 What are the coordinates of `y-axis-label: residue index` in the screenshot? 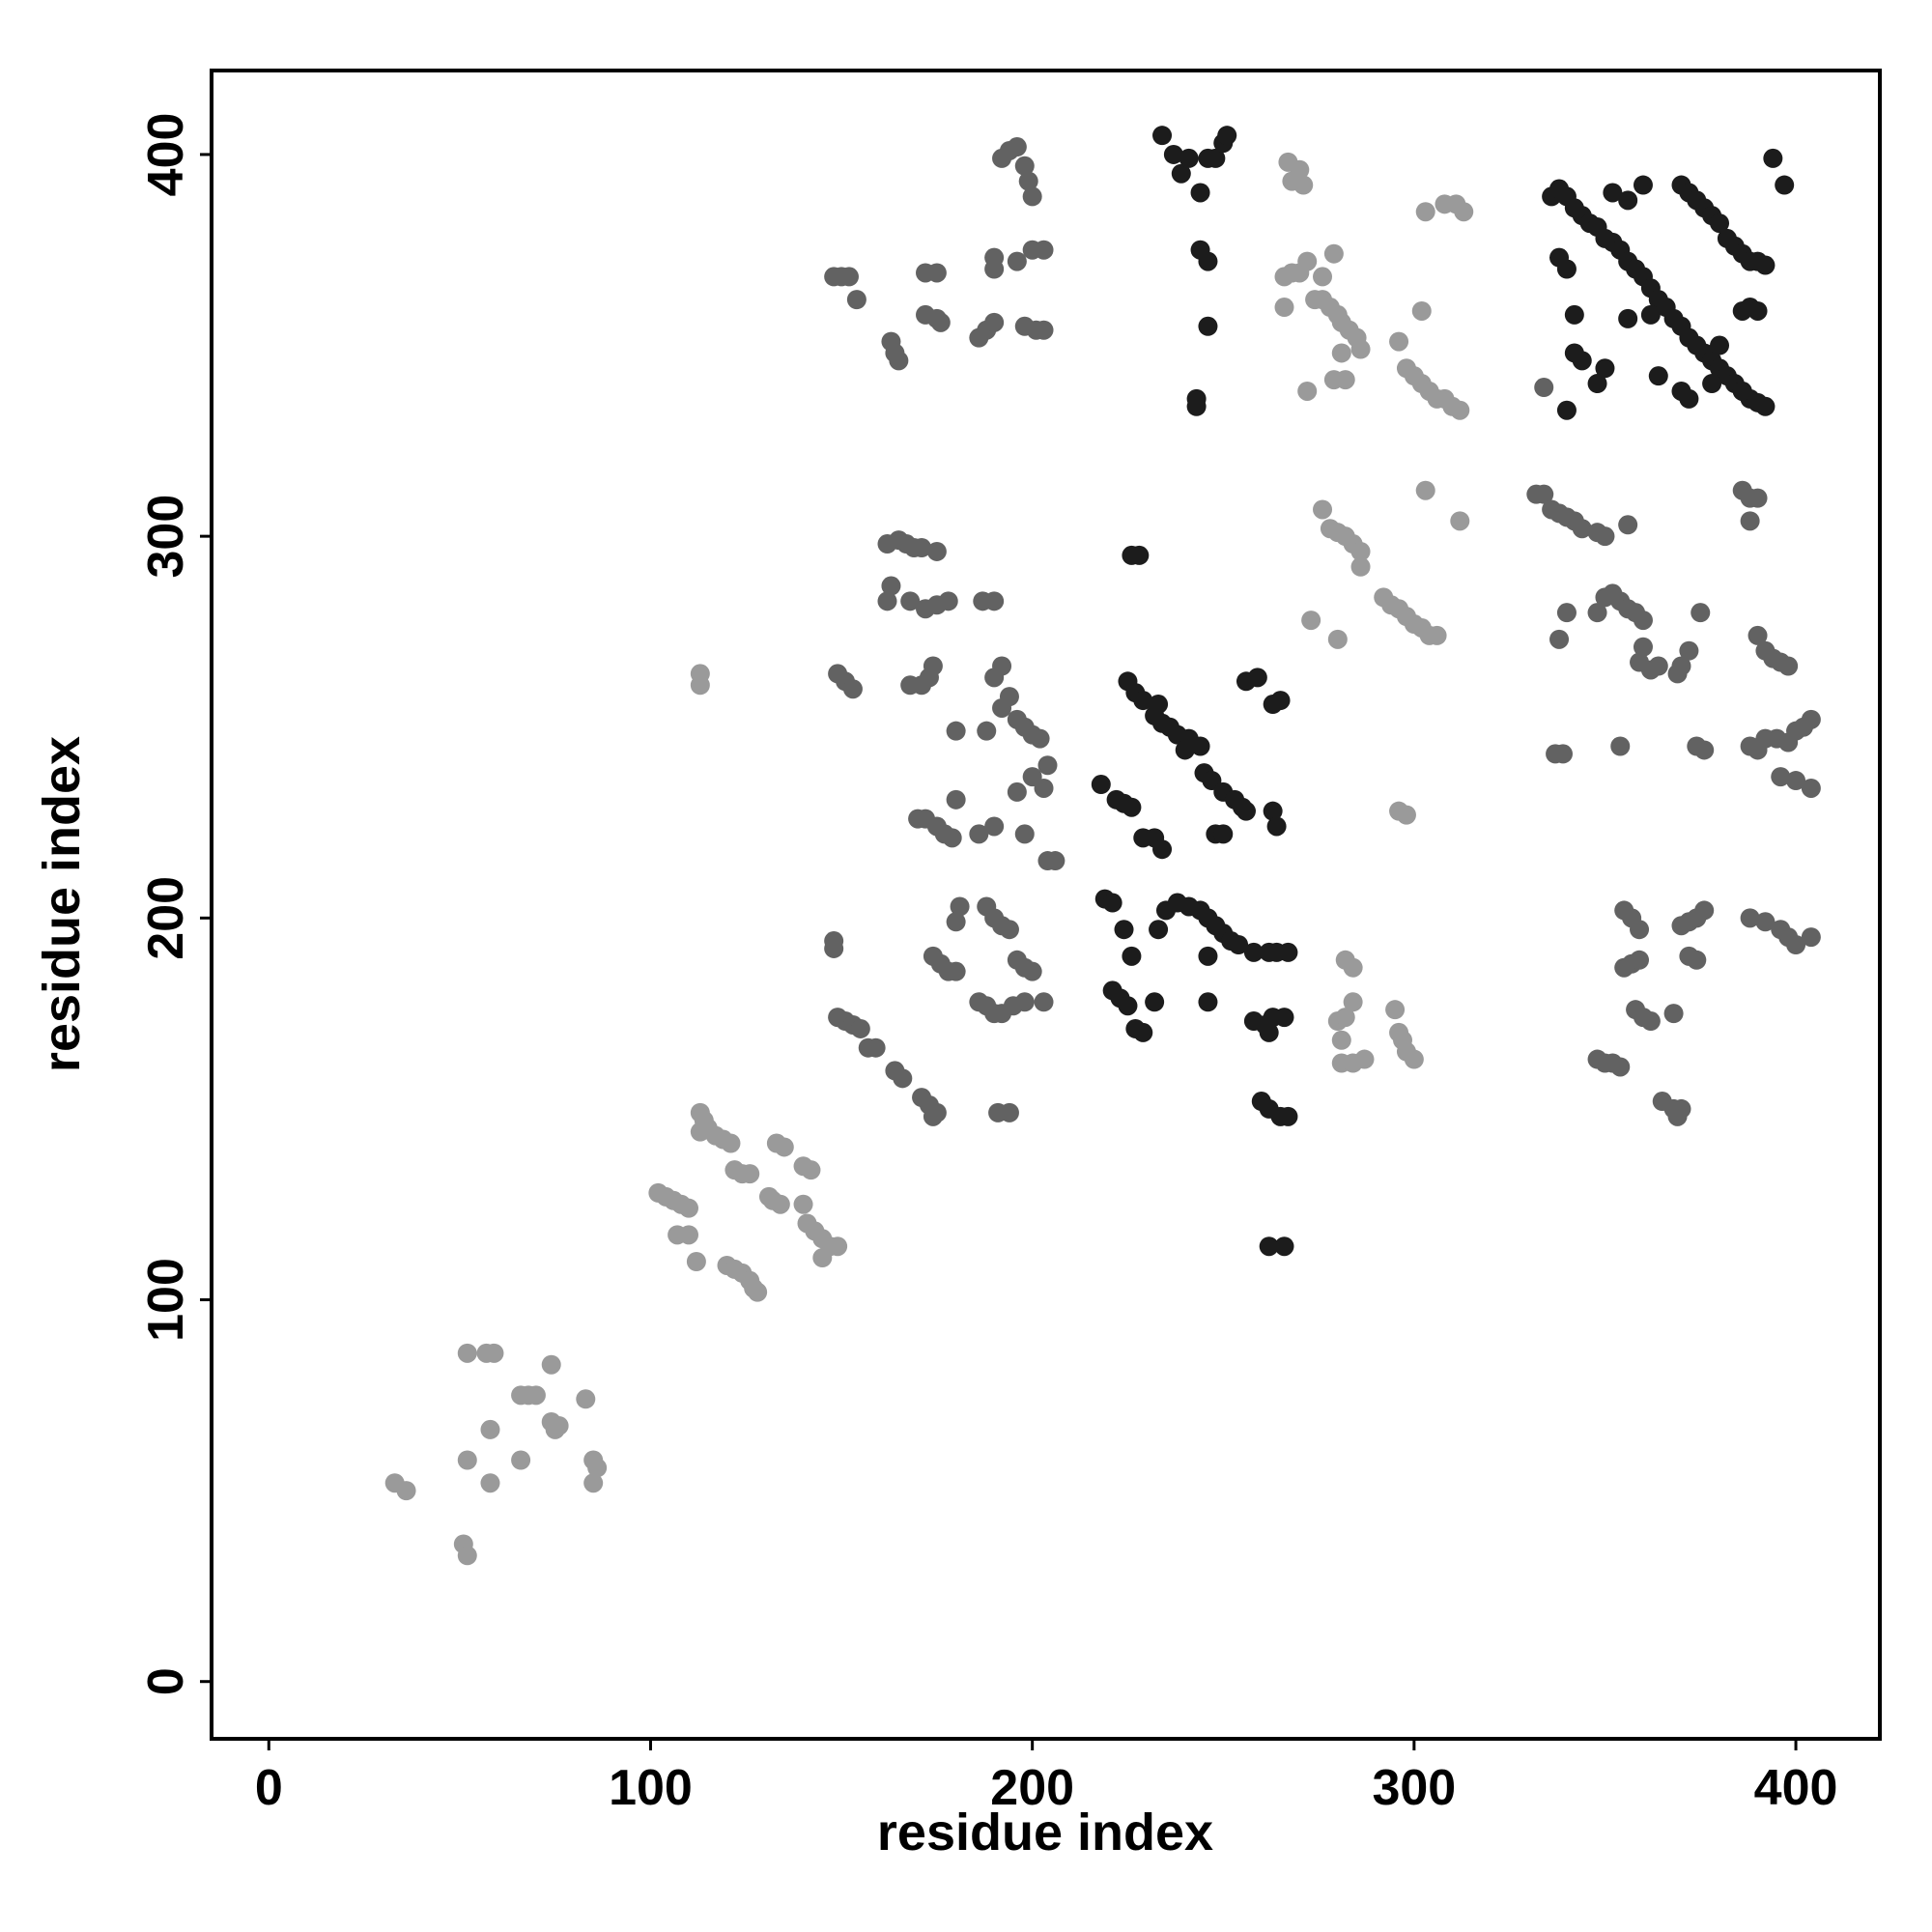 It's located at (62, 904).